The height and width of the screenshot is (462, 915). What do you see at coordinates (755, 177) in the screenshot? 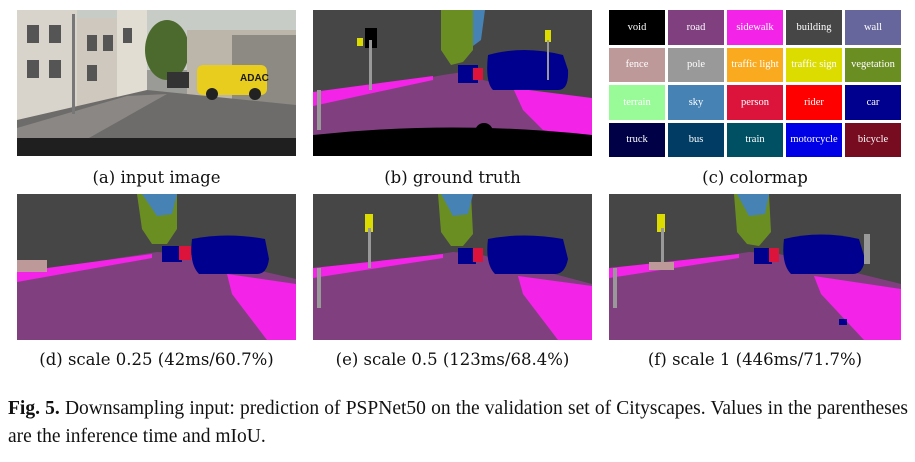
I see `subcaption-c: (c) colormap` at bounding box center [755, 177].